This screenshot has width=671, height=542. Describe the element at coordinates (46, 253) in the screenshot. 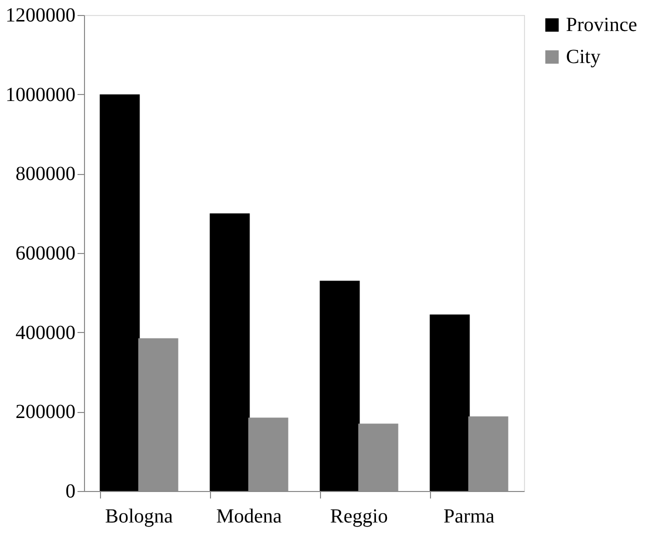

I see `y-tick-label: 600000` at that location.